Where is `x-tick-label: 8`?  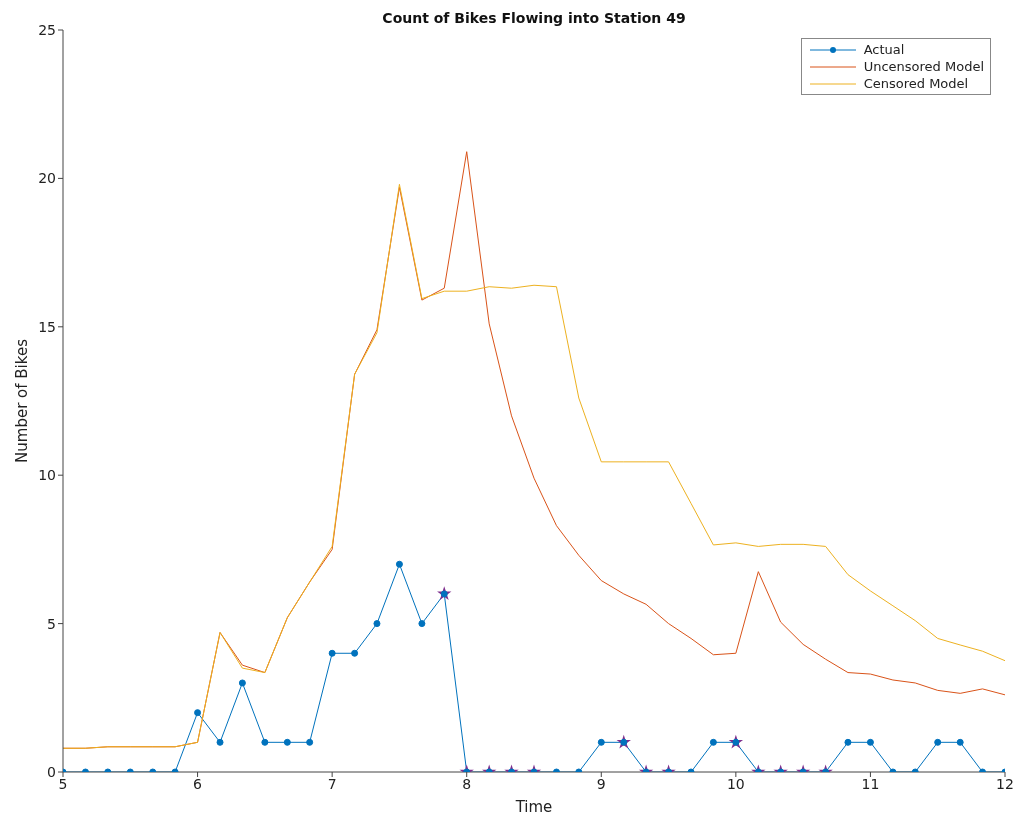 x-tick-label: 8 is located at coordinates (467, 783).